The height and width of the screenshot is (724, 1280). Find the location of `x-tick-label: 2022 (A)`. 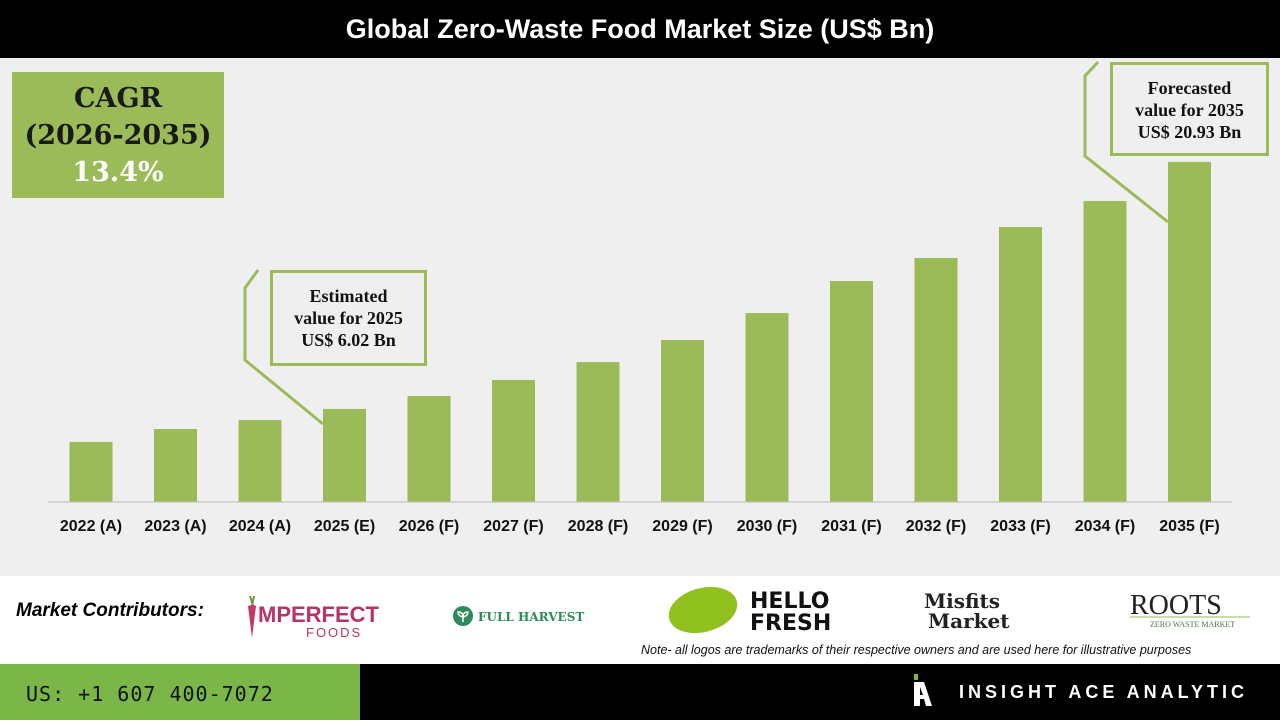

x-tick-label: 2022 (A) is located at coordinates (91, 526).